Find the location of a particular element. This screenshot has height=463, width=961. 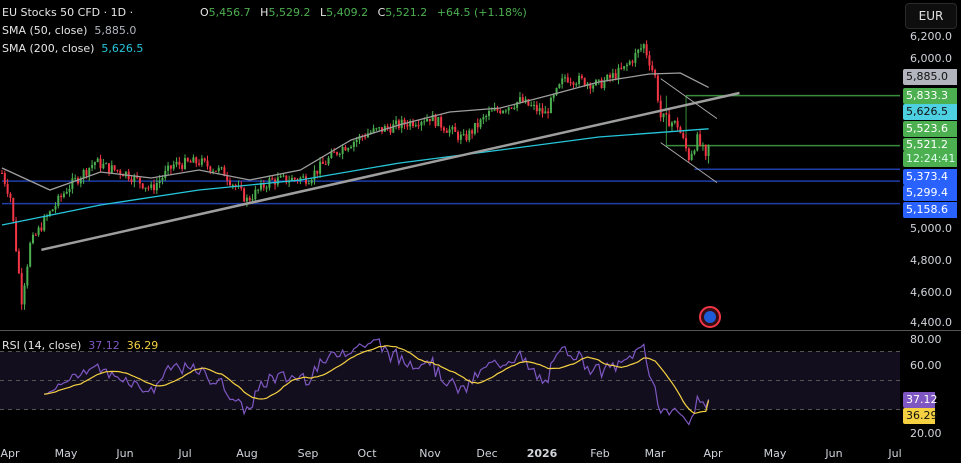

rsi-legend: RSI (14, close) 37.12 36.29 is located at coordinates (80, 345).